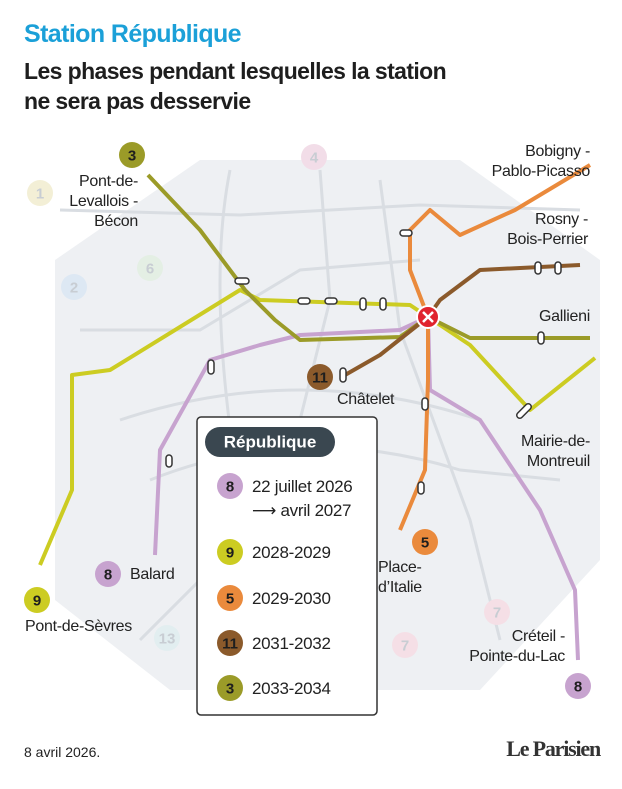  I want to click on station-label: Place- d’Italie, so click(400, 577).